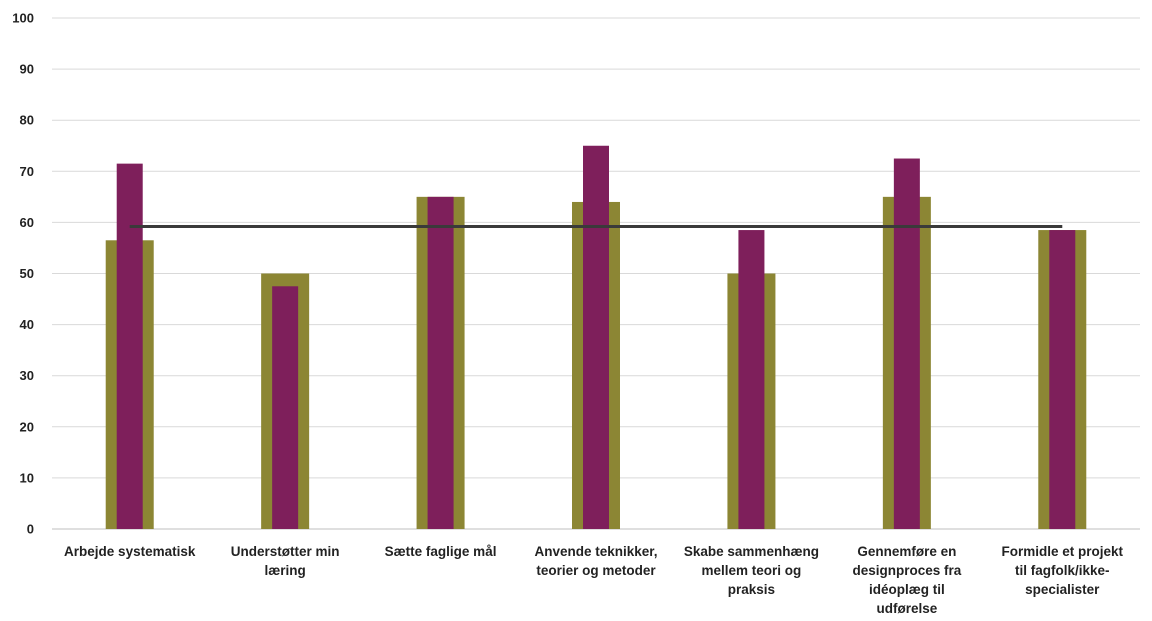 The image size is (1152, 621). What do you see at coordinates (27, 324) in the screenshot?
I see `y-tick-label-40: 40` at bounding box center [27, 324].